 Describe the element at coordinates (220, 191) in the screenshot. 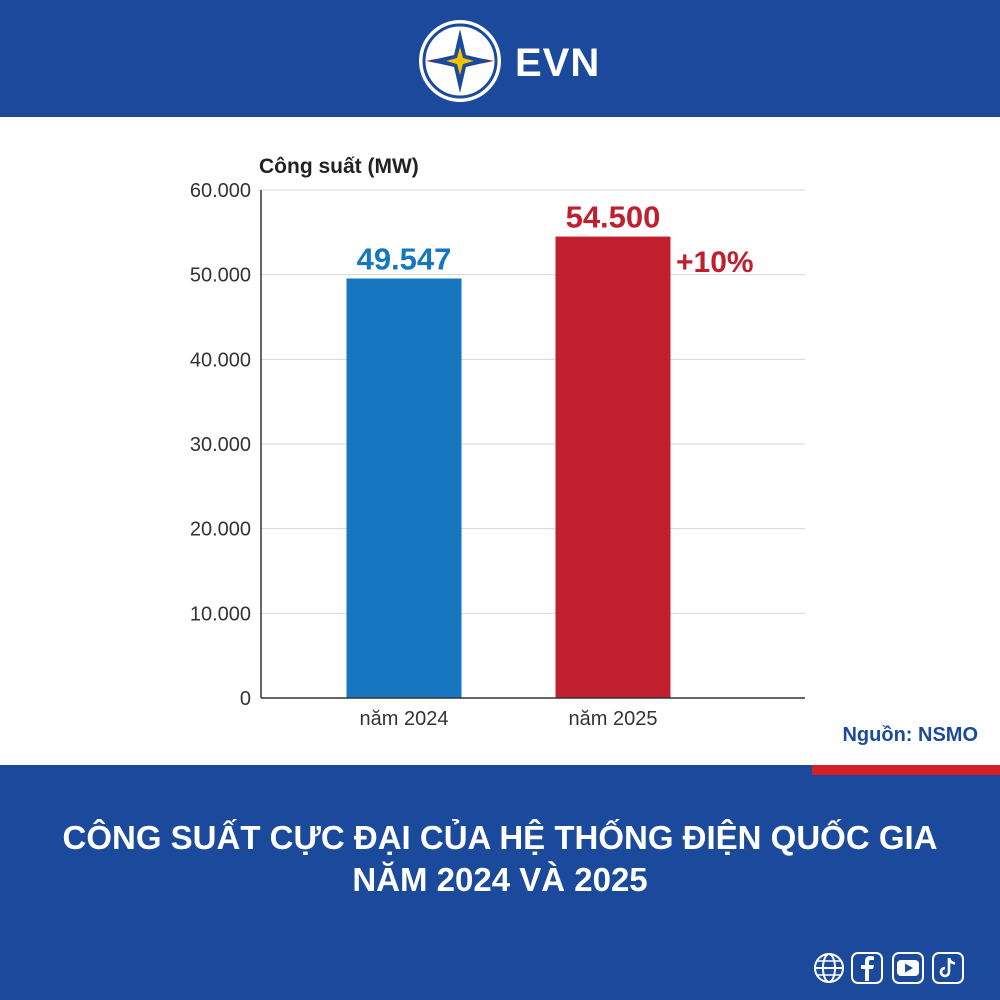

I see `y-tick-label: 60.000` at that location.